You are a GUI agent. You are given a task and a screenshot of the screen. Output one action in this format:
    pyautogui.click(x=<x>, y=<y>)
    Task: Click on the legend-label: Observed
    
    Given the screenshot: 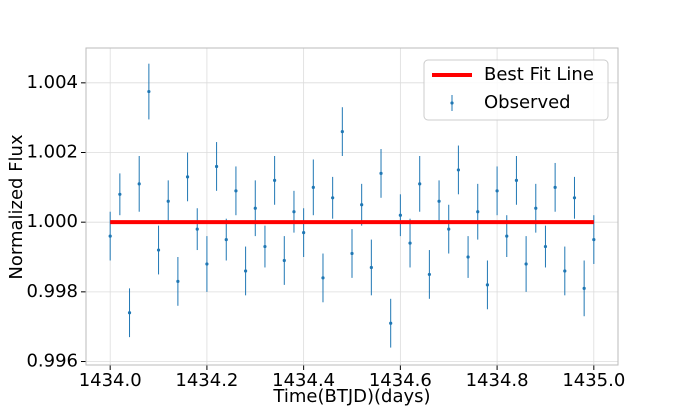 What is the action you would take?
    pyautogui.click(x=527, y=102)
    